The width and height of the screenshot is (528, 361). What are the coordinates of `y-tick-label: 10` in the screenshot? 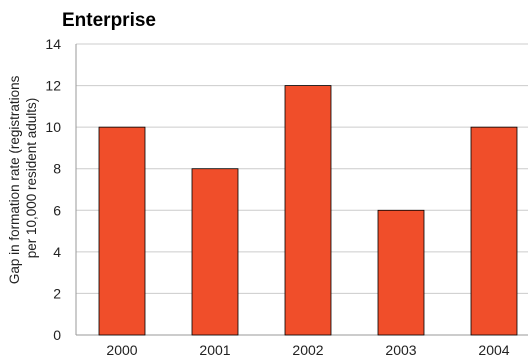 It's located at (53, 127).